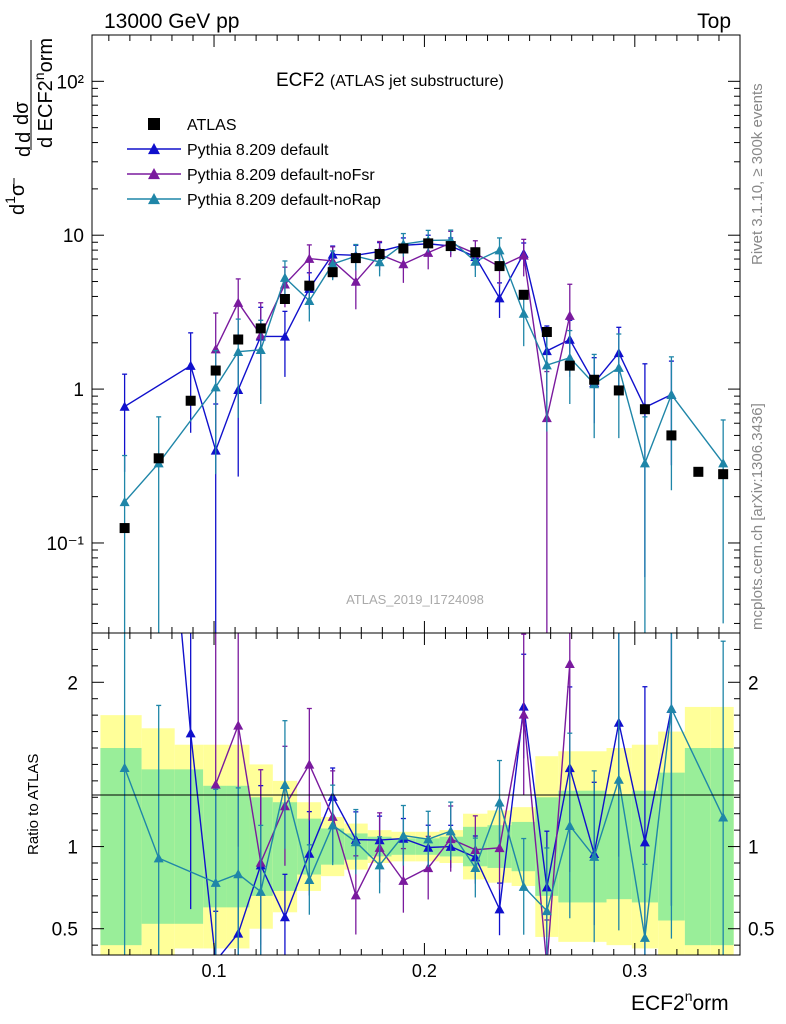 Image resolution: width=786 pixels, height=1024 pixels. I want to click on x-axis-label: ECF2norm, so click(680, 1001).